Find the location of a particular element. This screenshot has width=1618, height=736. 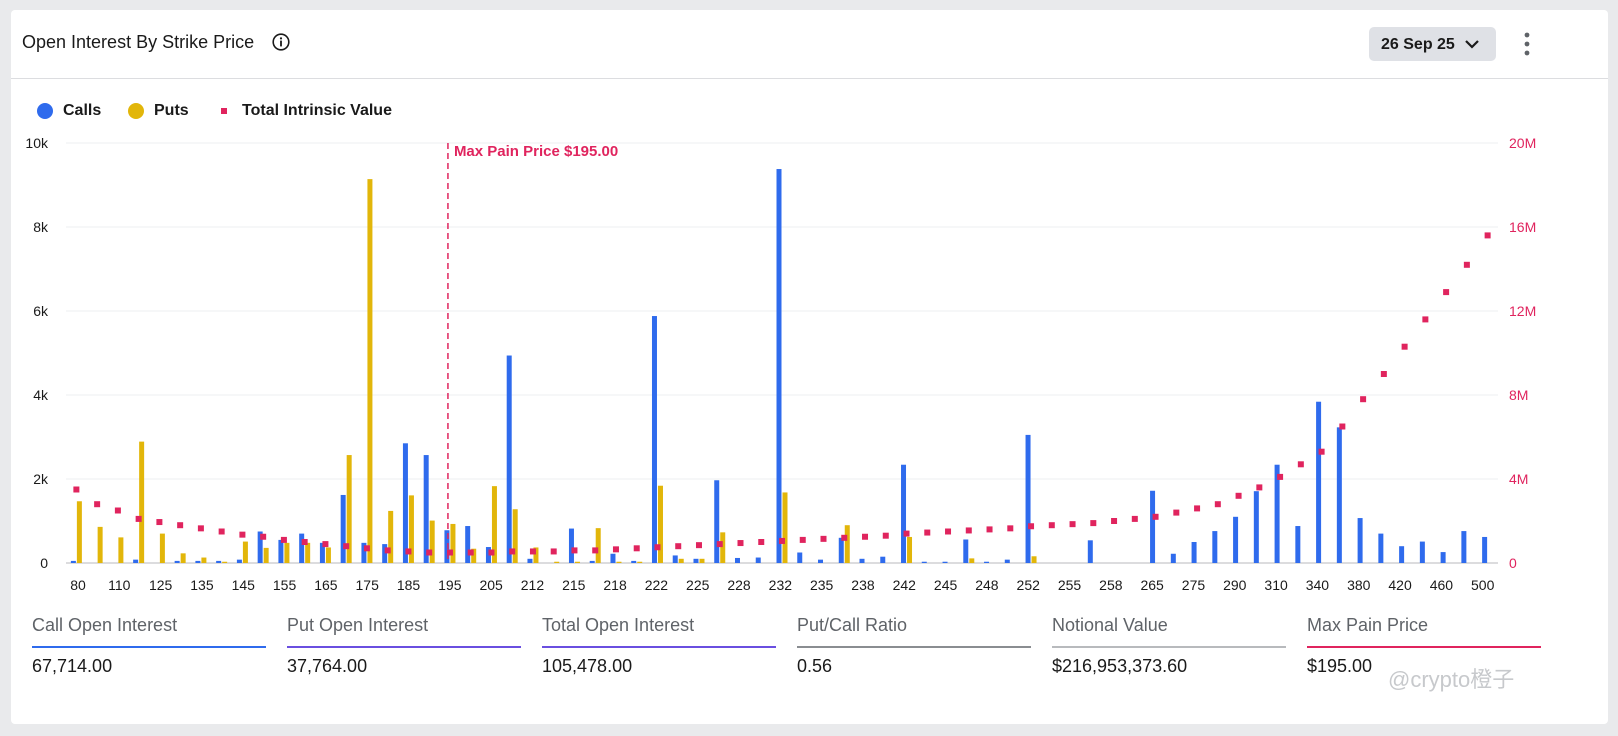

y-right-tick-label: 0 is located at coordinates (1513, 563).